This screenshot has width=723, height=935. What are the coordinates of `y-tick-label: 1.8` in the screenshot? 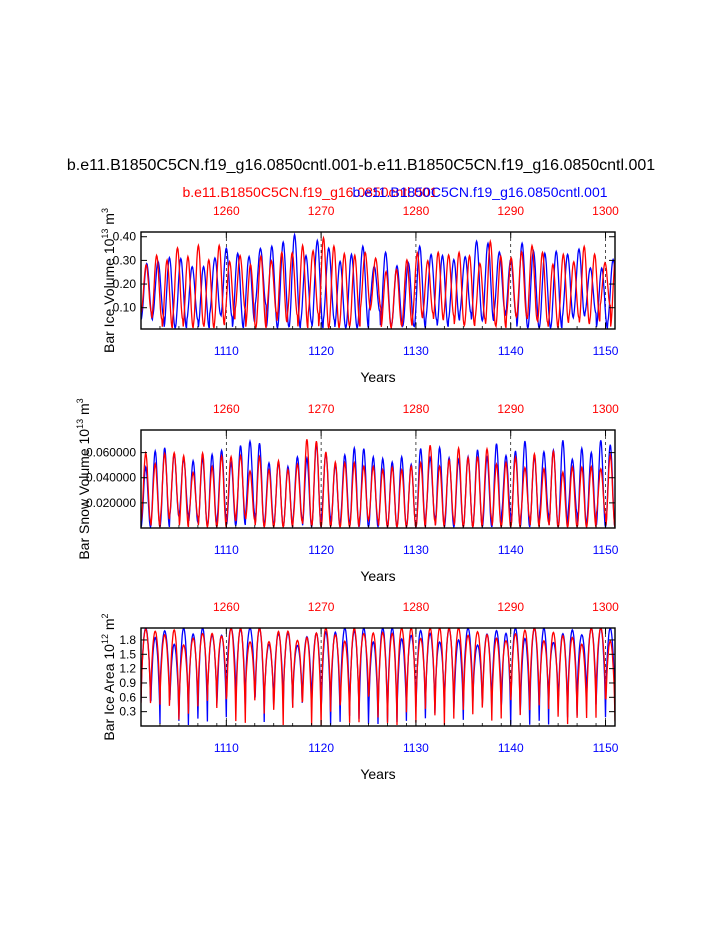 It's located at (127, 640).